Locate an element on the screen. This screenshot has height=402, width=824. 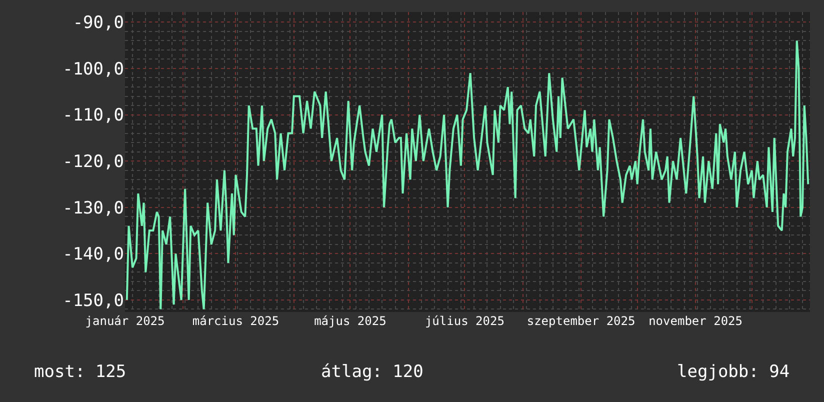
y-tick-label: -150,0 is located at coordinates (93, 300).